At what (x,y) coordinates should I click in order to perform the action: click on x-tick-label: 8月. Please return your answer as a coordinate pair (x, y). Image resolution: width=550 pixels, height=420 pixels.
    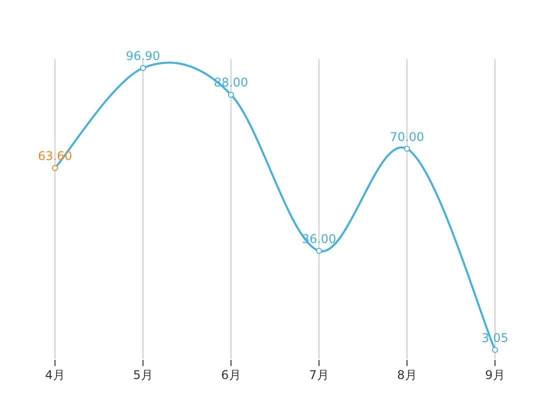
    Looking at the image, I should click on (407, 375).